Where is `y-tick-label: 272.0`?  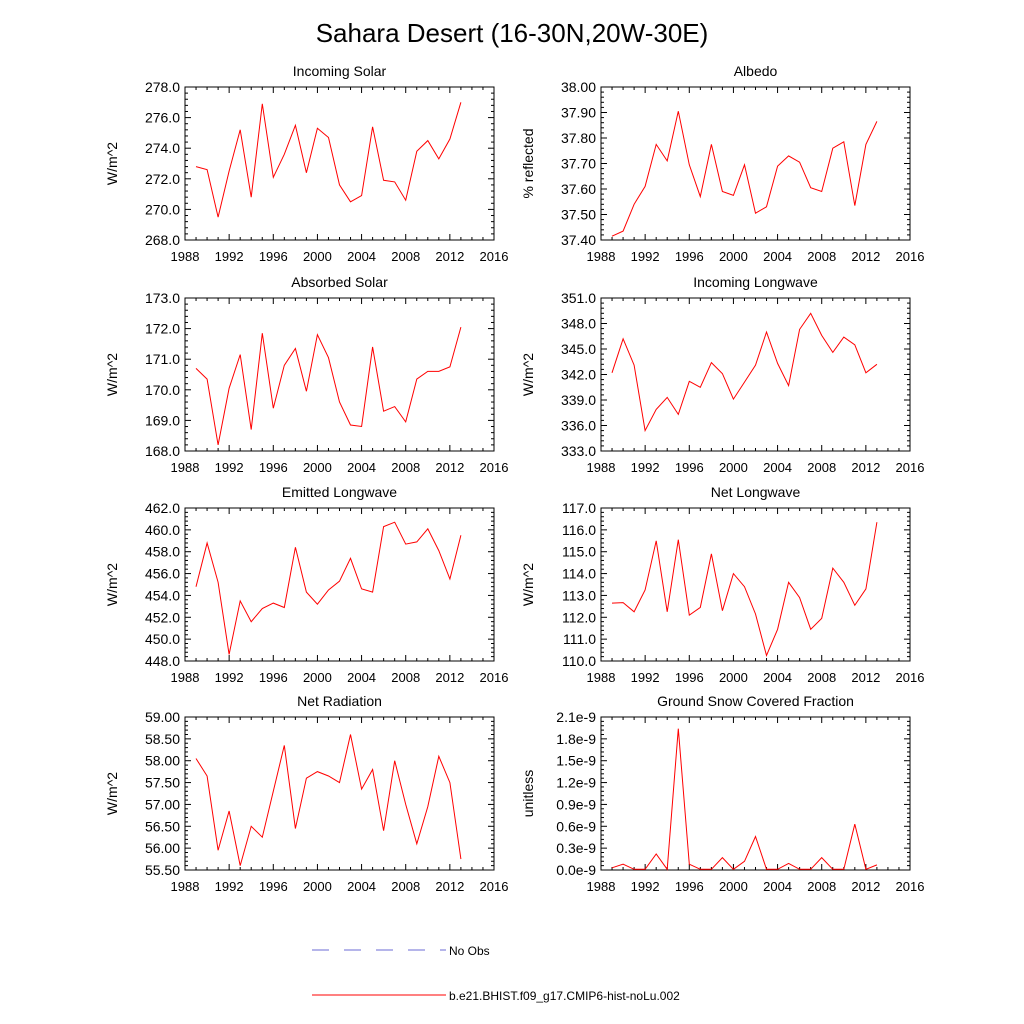 y-tick-label: 272.0 is located at coordinates (162, 179).